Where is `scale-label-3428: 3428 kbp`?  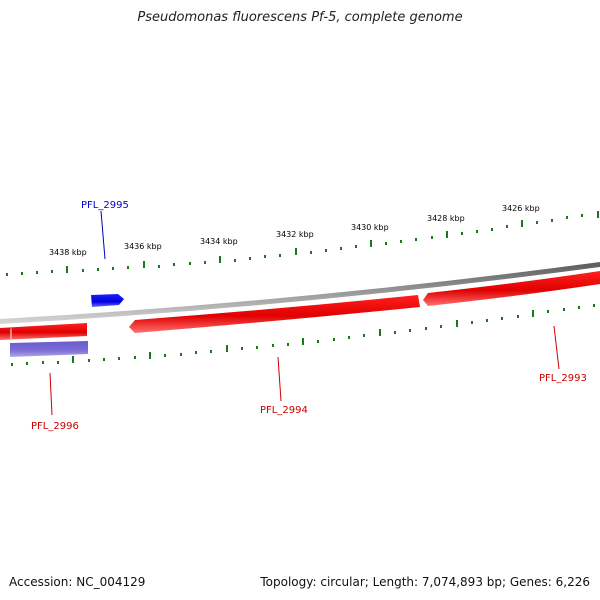 scale-label-3428: 3428 kbp is located at coordinates (446, 218).